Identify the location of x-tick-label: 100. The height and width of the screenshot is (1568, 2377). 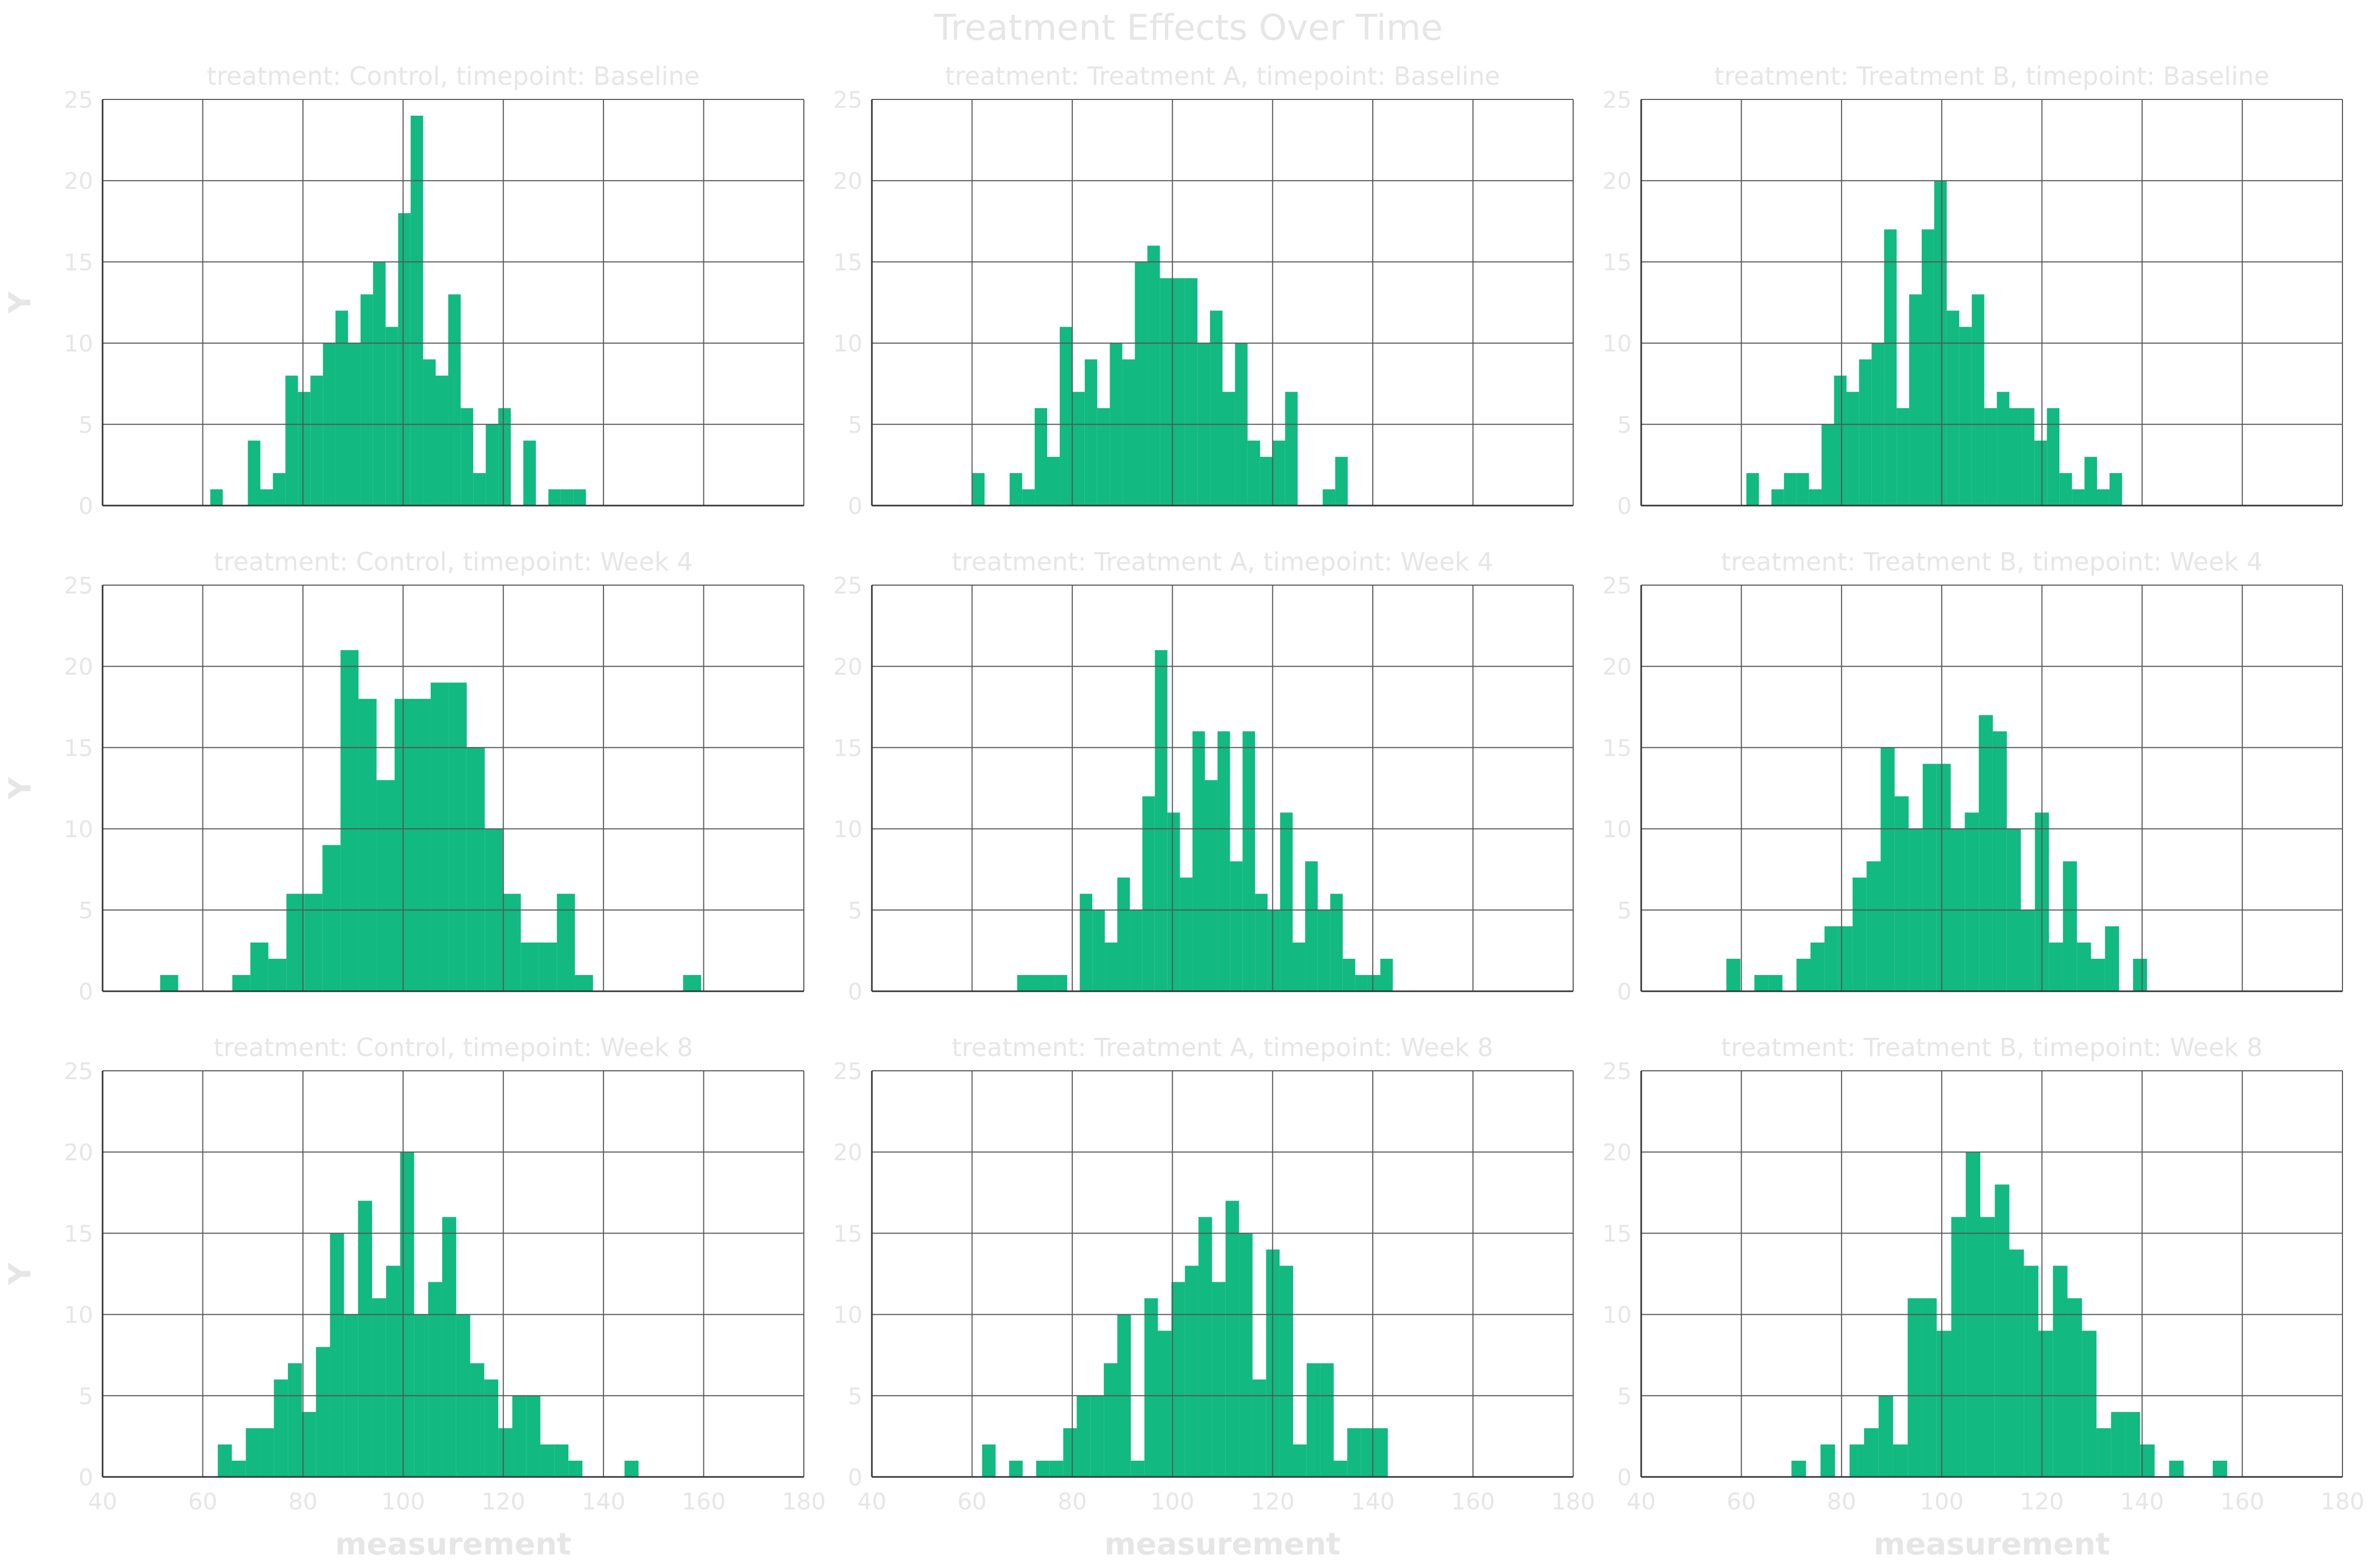
(1172, 1501).